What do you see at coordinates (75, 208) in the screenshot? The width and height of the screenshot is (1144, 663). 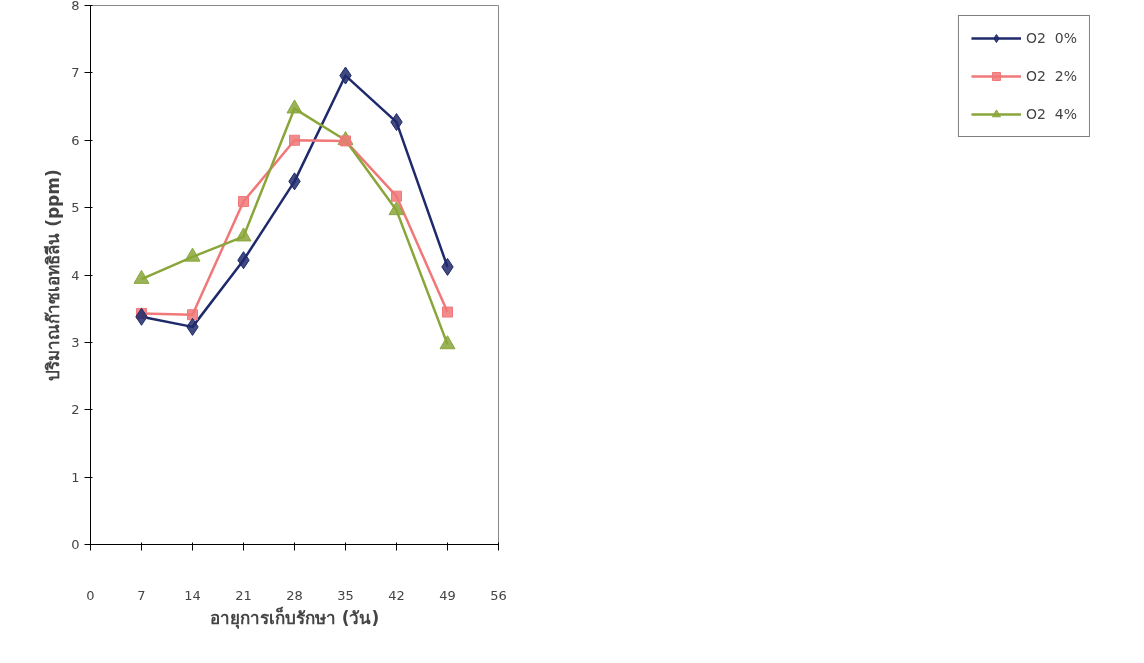 I see `y-tick-label: 5` at bounding box center [75, 208].